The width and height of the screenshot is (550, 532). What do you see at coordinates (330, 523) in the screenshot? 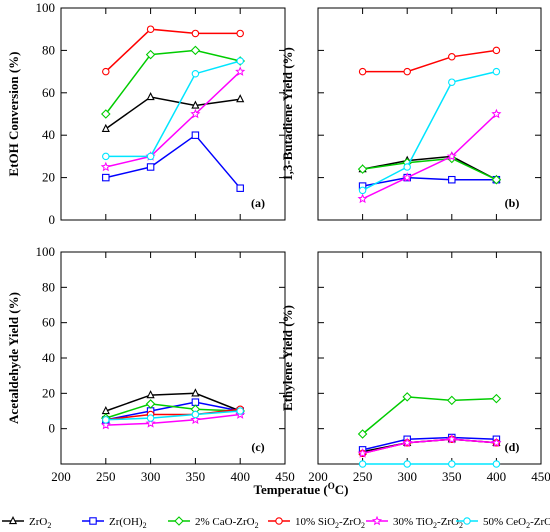
I see `legend-label: 10% SiO2-ZrO2` at bounding box center [330, 523].